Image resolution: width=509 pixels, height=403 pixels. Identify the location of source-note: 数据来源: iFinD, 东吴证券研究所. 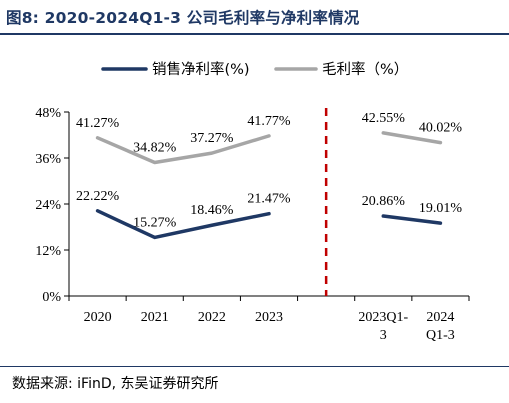
(115, 384).